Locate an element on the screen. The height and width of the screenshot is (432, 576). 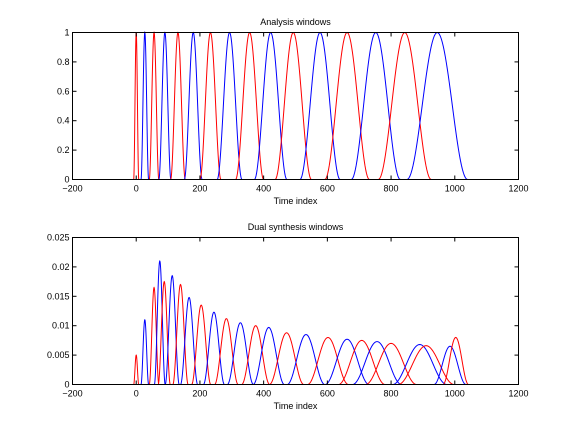
synthesis-ytick-label: 0.005 is located at coordinates (58, 355).